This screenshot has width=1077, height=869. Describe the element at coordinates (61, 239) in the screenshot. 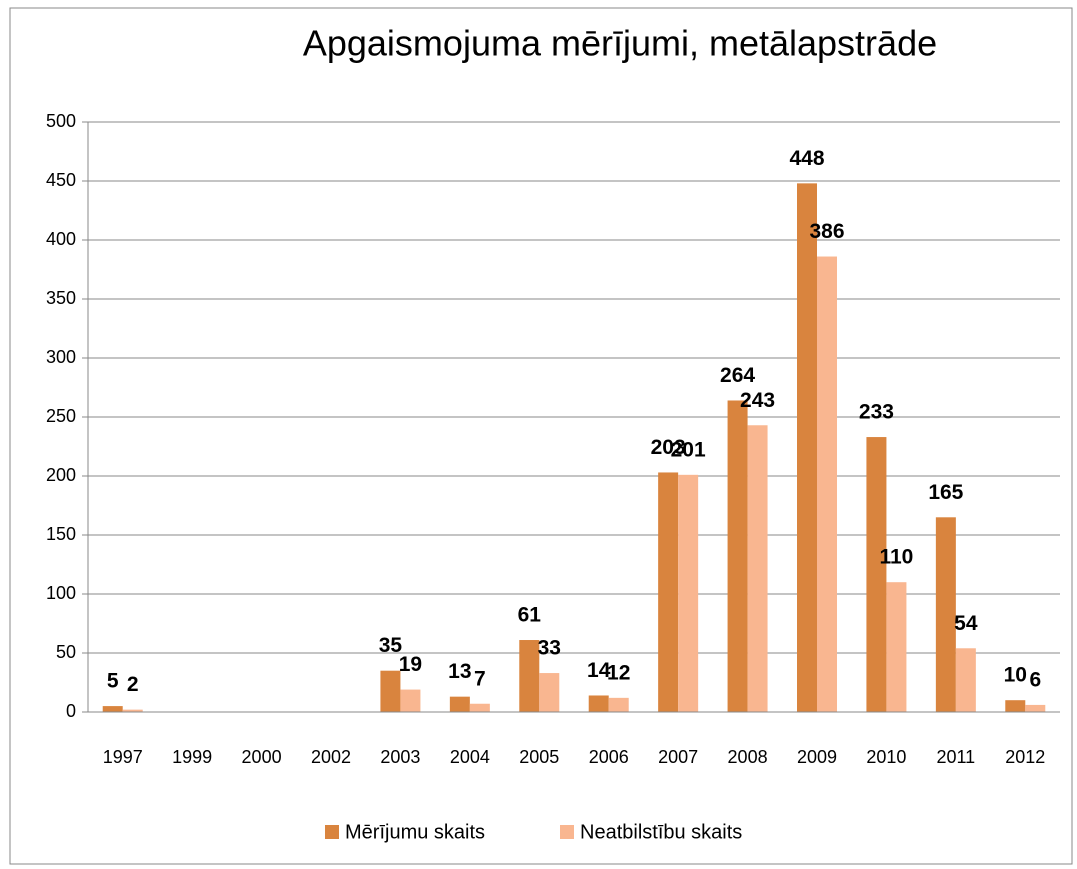

I see `y-tick-label: 400` at that location.